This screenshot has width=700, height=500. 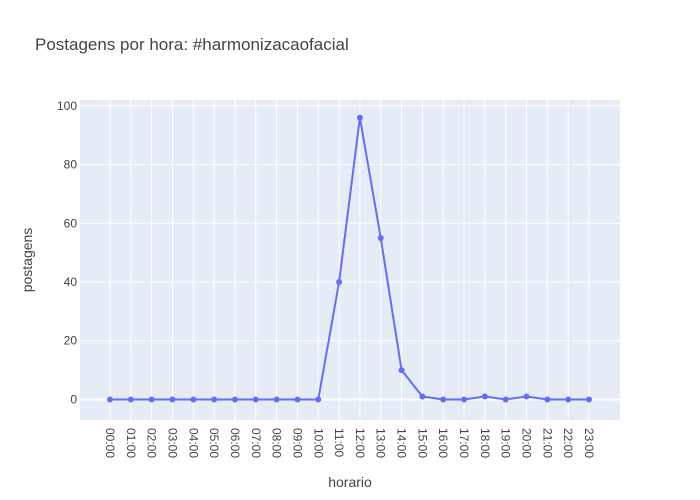 I want to click on x-tick-label: 19:00, so click(x=506, y=443).